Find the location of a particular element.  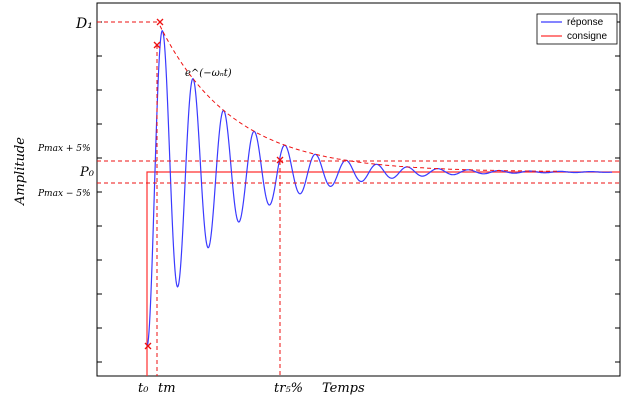

x-label-t0: t₀ is located at coordinates (143, 388).